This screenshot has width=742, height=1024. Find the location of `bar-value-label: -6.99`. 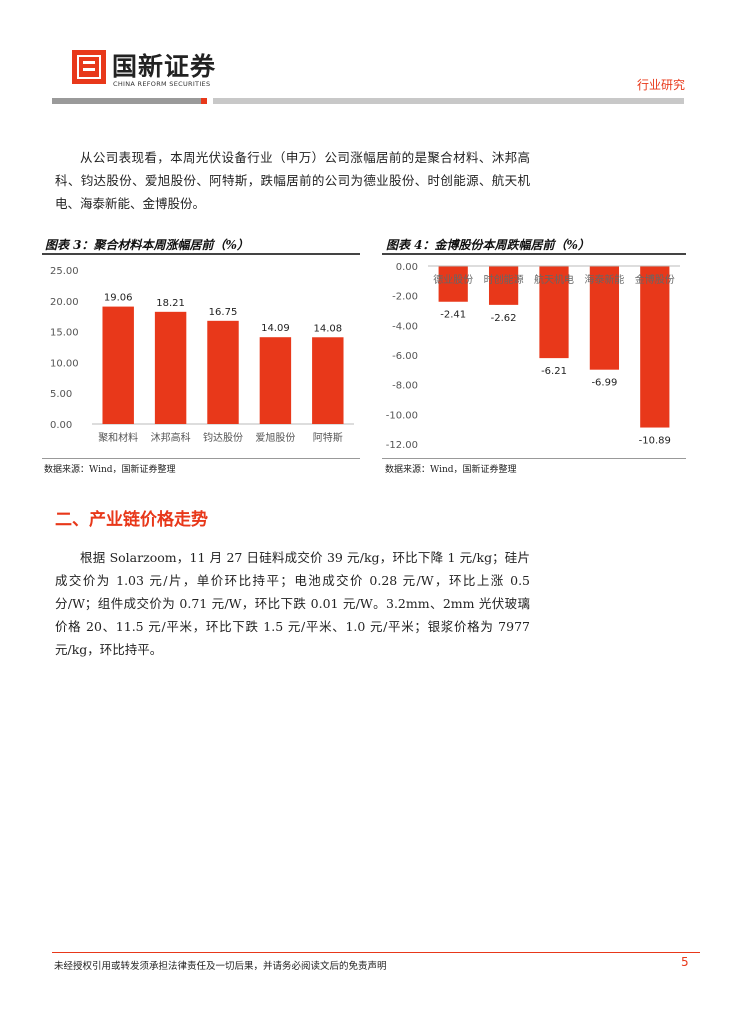

bar-value-label: -6.99 is located at coordinates (604, 383).